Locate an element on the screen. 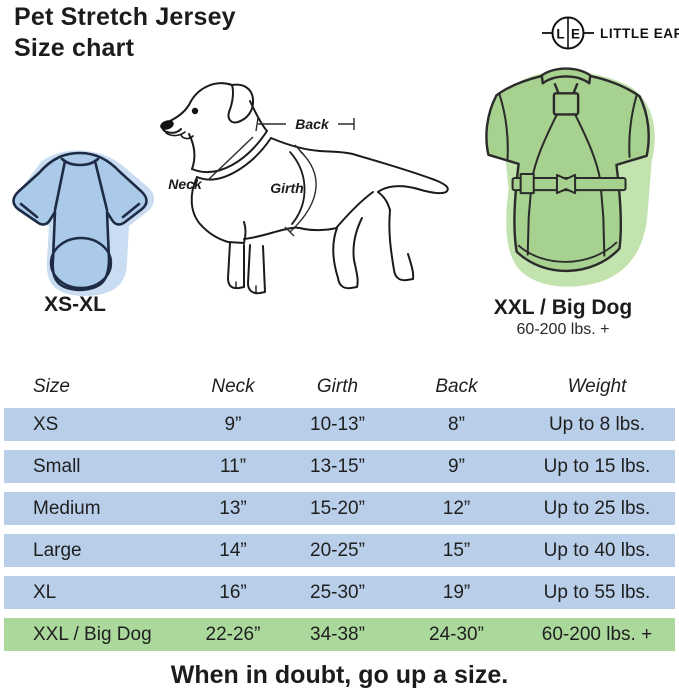 The height and width of the screenshot is (698, 679). cell-weight: Up to 40 lbs. is located at coordinates (597, 550).